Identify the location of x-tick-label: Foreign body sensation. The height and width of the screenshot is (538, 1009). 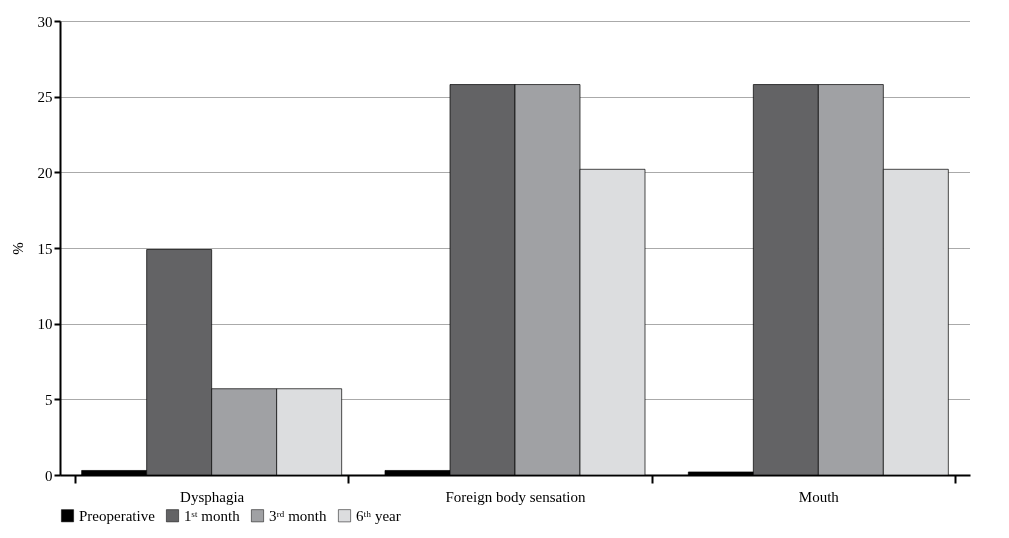
(515, 496).